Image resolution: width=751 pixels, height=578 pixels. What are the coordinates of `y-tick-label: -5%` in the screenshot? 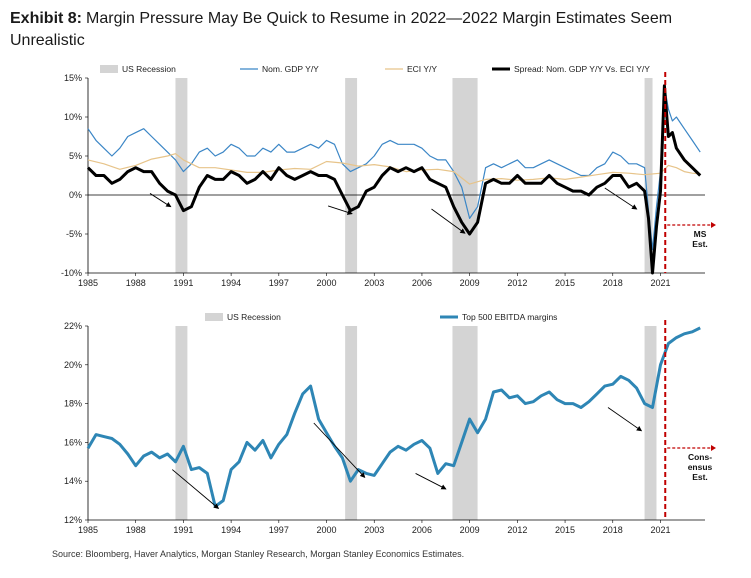 It's located at (74, 234).